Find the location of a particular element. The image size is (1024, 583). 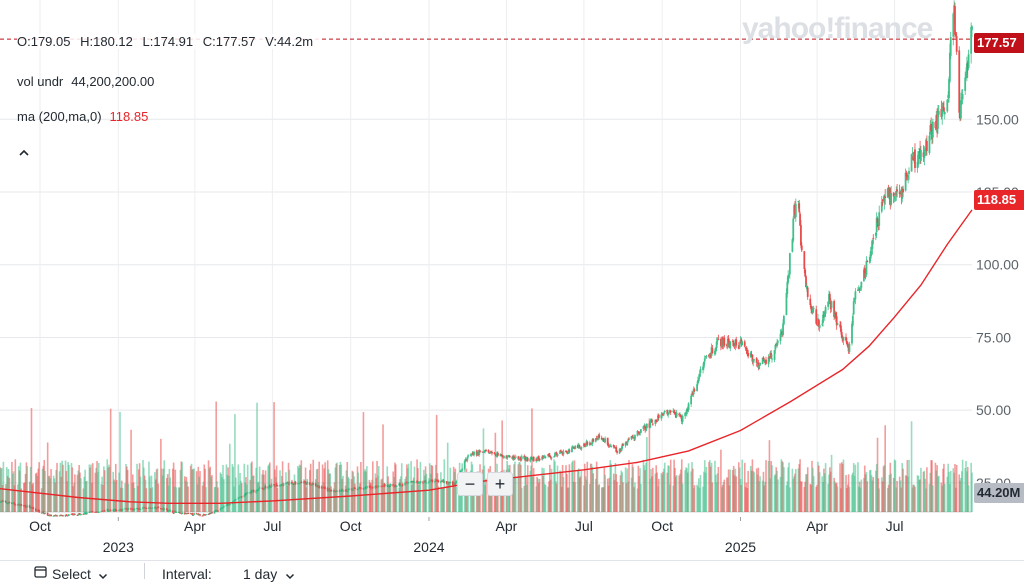

indicator-moving-average: ma (200,ma,0) 118.85 is located at coordinates (82, 116).